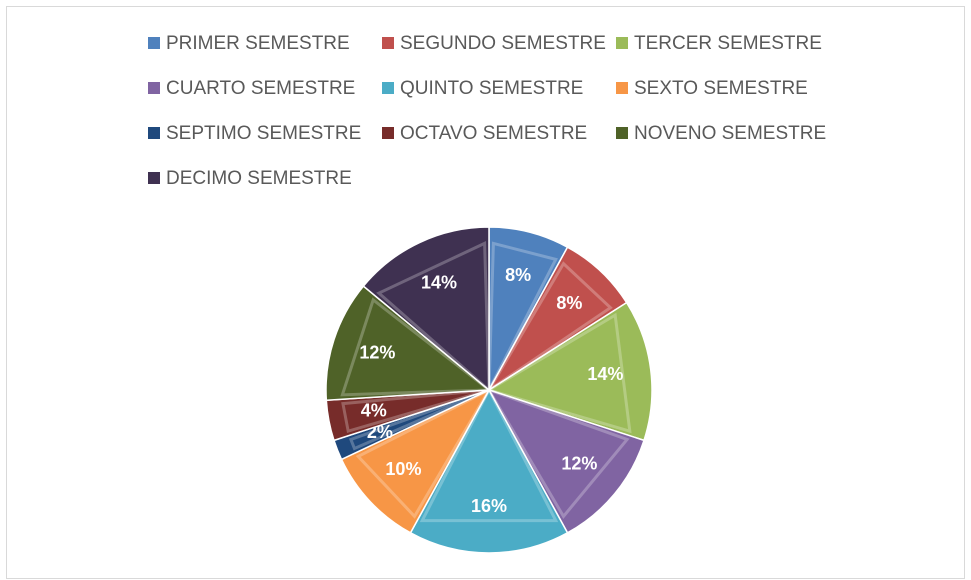 The image size is (971, 580). I want to click on legend-label: NOVENO SEMESTRE, so click(730, 133).